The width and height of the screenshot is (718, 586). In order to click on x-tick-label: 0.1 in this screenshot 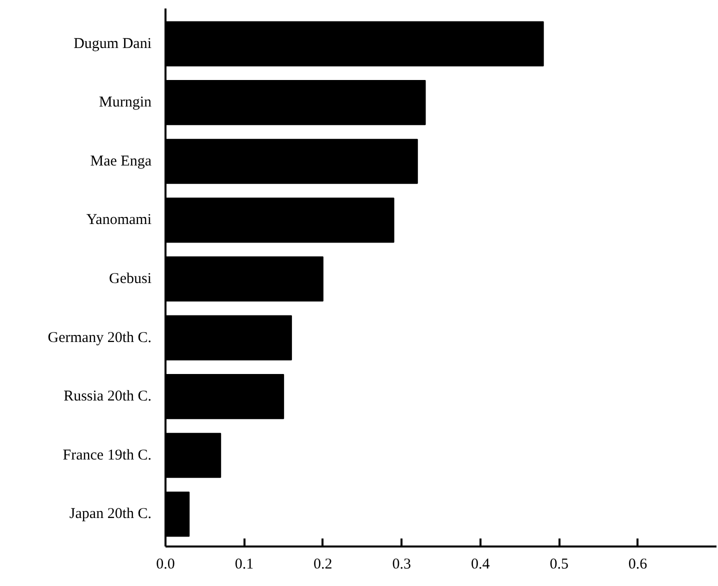, I will do `click(244, 564)`.